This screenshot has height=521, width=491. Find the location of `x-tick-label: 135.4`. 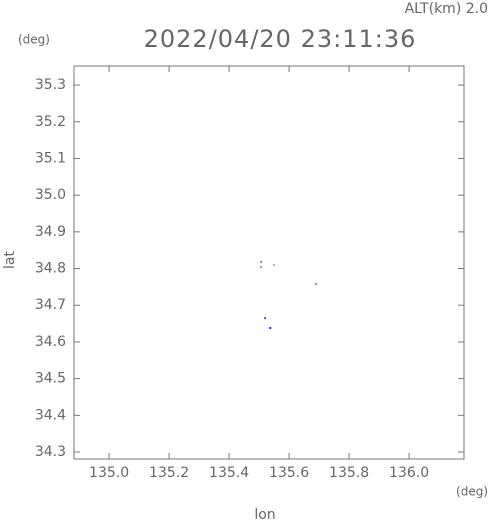

x-tick-label: 135.4 is located at coordinates (229, 473).